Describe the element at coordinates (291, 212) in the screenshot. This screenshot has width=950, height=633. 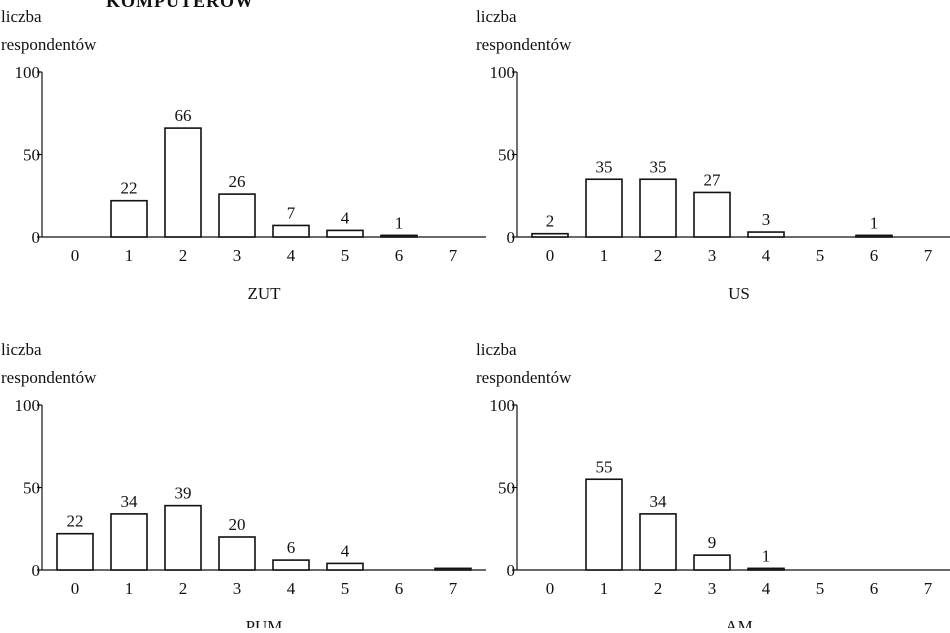
I see `data-label-4: 7` at that location.